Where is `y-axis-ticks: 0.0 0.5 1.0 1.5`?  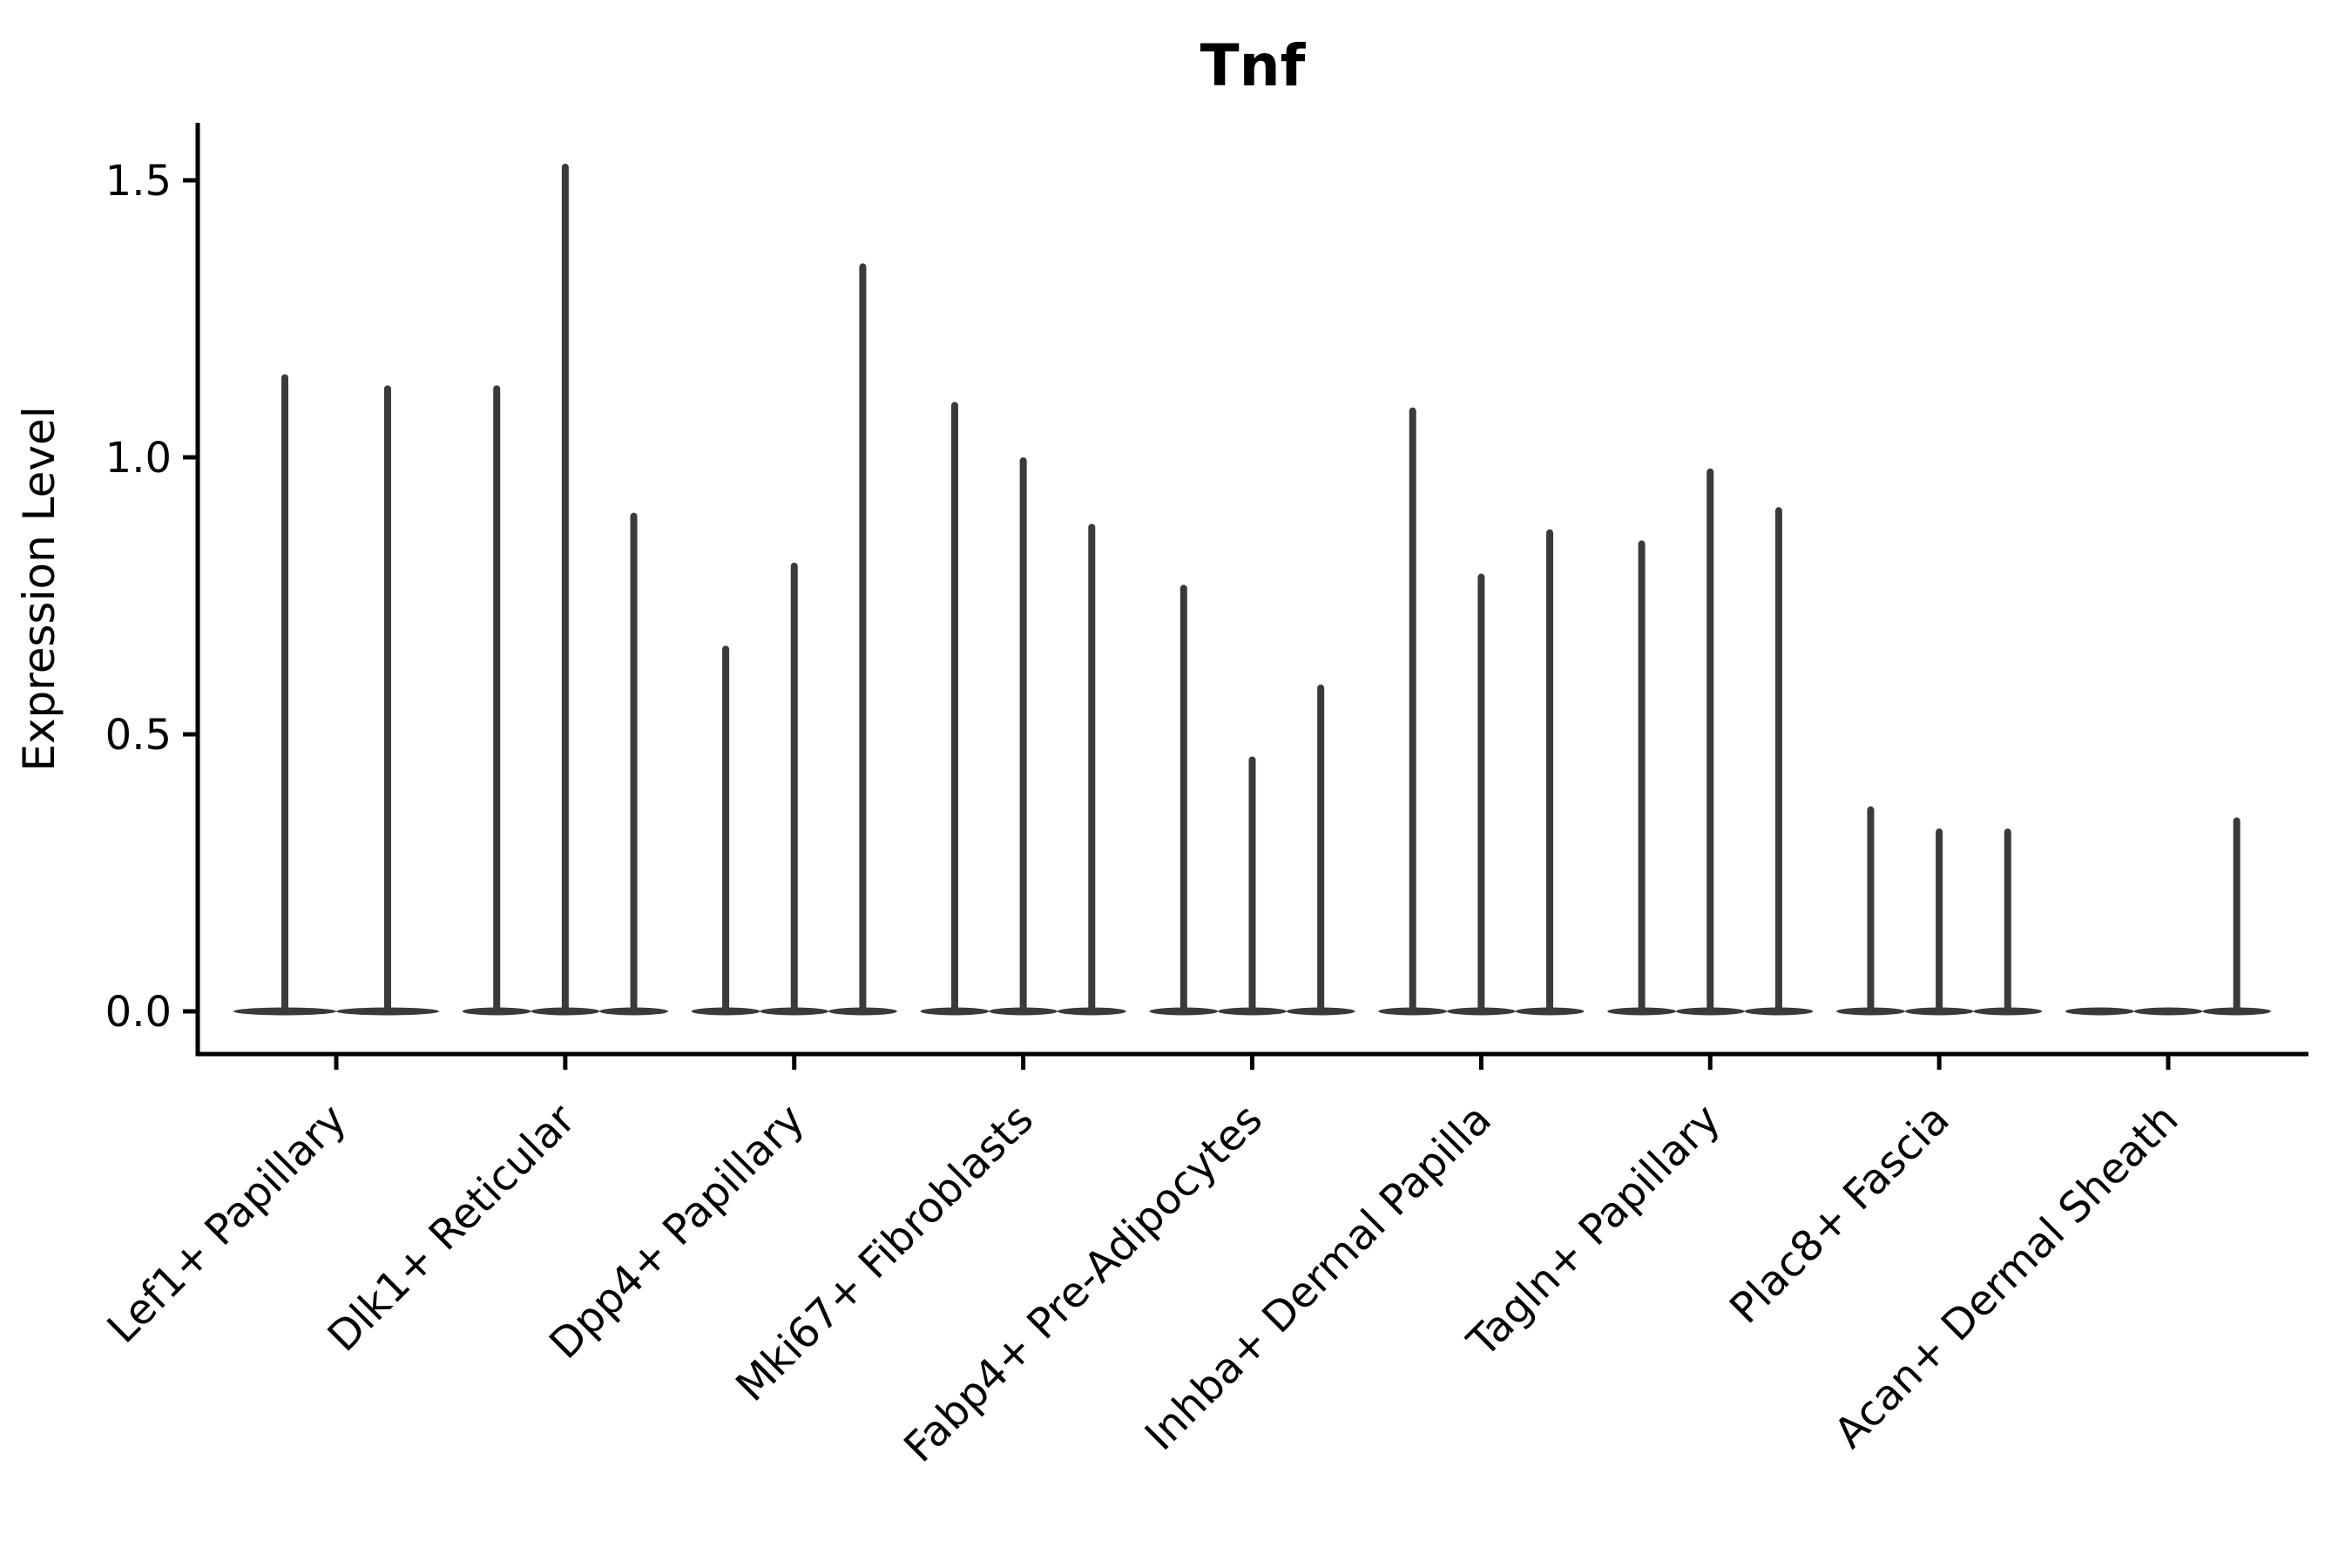 y-axis-ticks: 0.0 0.5 1.0 1.5 is located at coordinates (151, 597).